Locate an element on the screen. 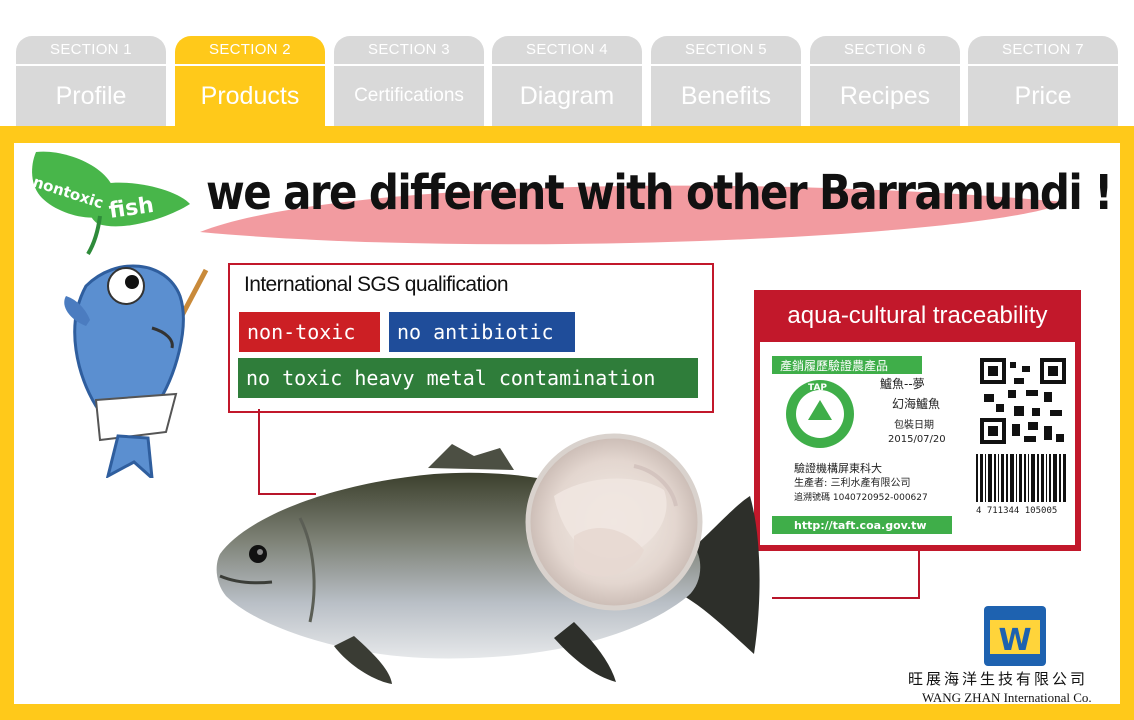  tab-label: Price is located at coordinates (1043, 96).